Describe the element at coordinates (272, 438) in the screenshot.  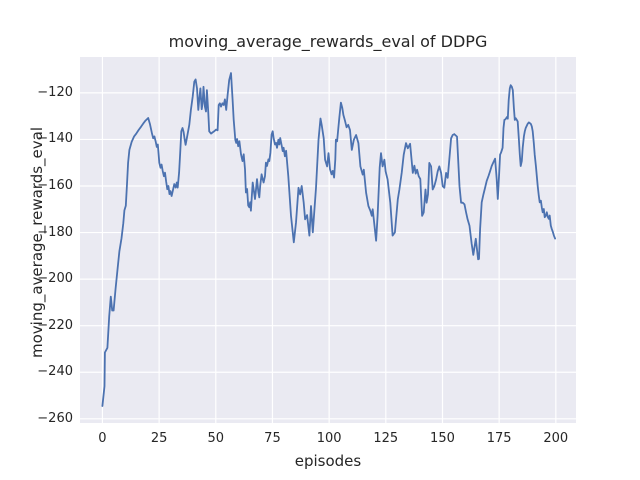
I see `x-tick-label: 75` at that location.